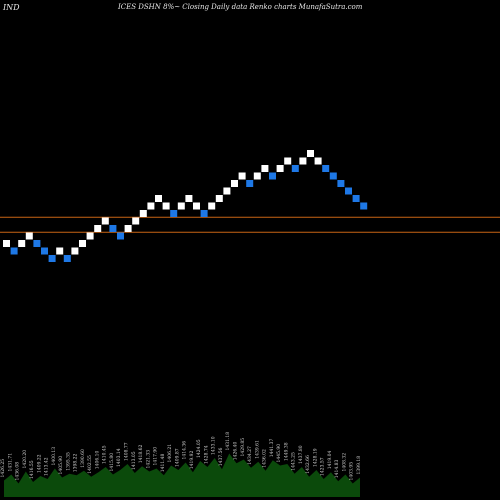  I want to click on volume-label: 1415.80, so click(112, 462).